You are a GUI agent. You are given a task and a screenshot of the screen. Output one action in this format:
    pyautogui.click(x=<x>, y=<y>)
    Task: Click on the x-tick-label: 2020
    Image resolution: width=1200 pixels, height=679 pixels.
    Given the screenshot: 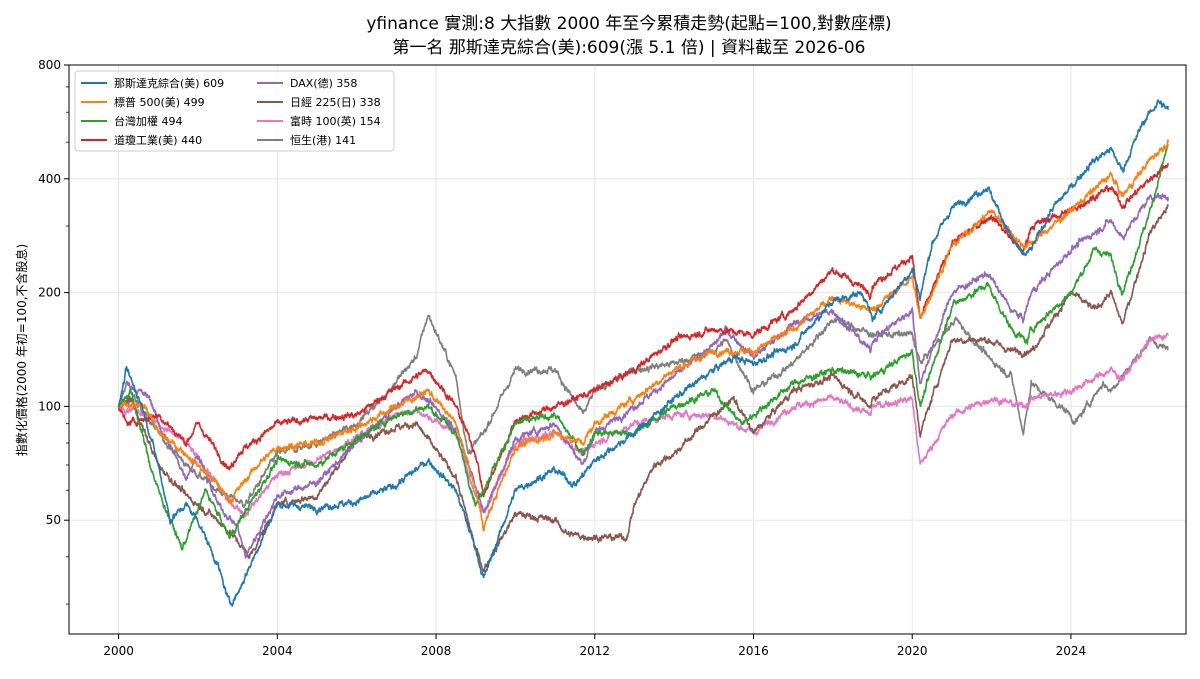 What is the action you would take?
    pyautogui.click(x=912, y=651)
    